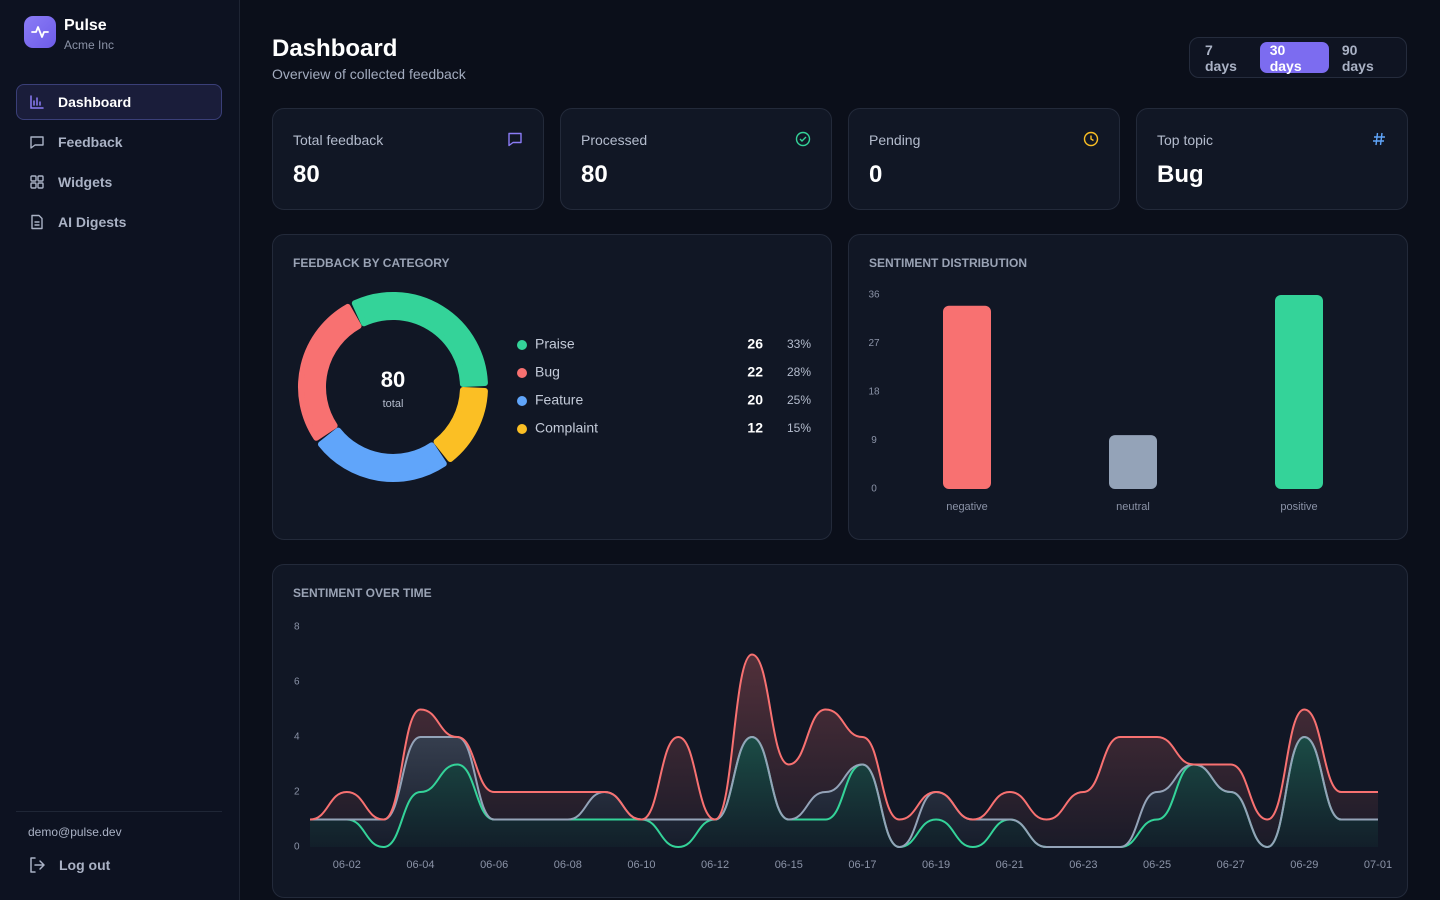 This screenshot has height=900, width=1440. I want to click on nav-label: Dashboard, so click(95, 102).